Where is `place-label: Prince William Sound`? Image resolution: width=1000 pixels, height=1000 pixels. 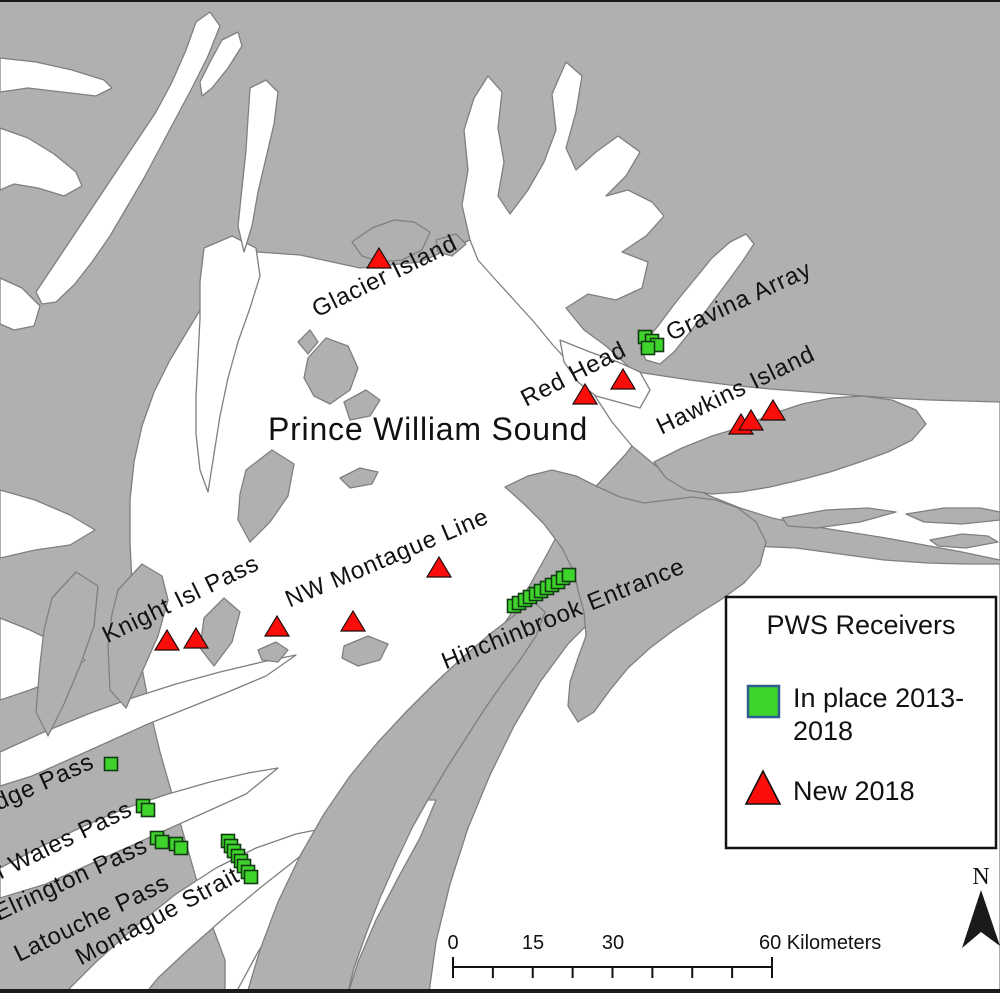 place-label: Prince William Sound is located at coordinates (428, 429).